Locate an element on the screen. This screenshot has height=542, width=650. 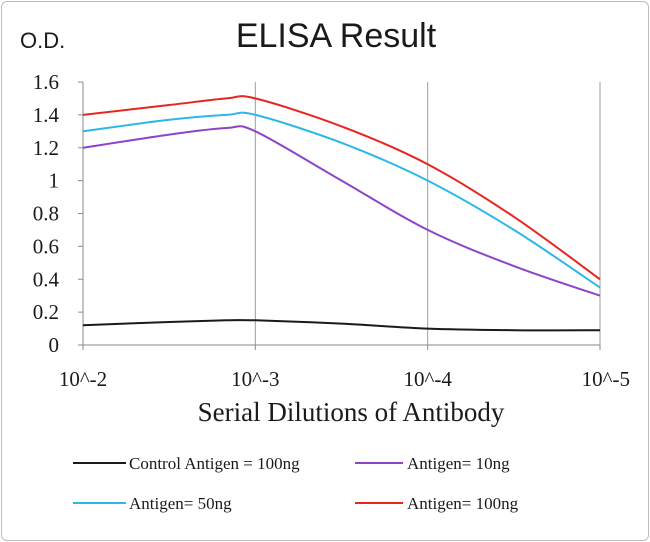
y-tick-label: 0.2 is located at coordinates (46, 312).